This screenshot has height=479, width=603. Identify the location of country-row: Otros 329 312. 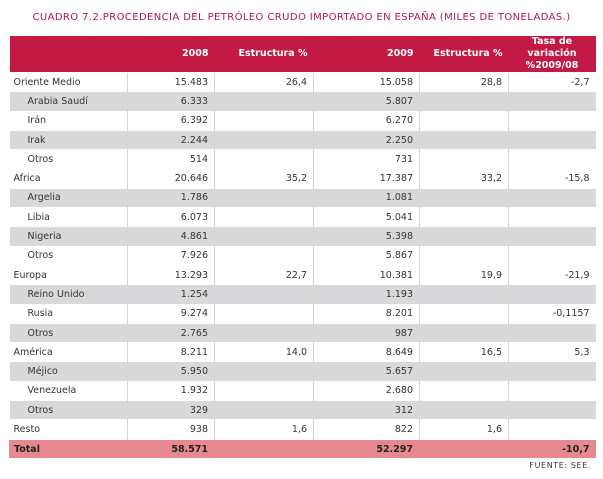
(302, 410).